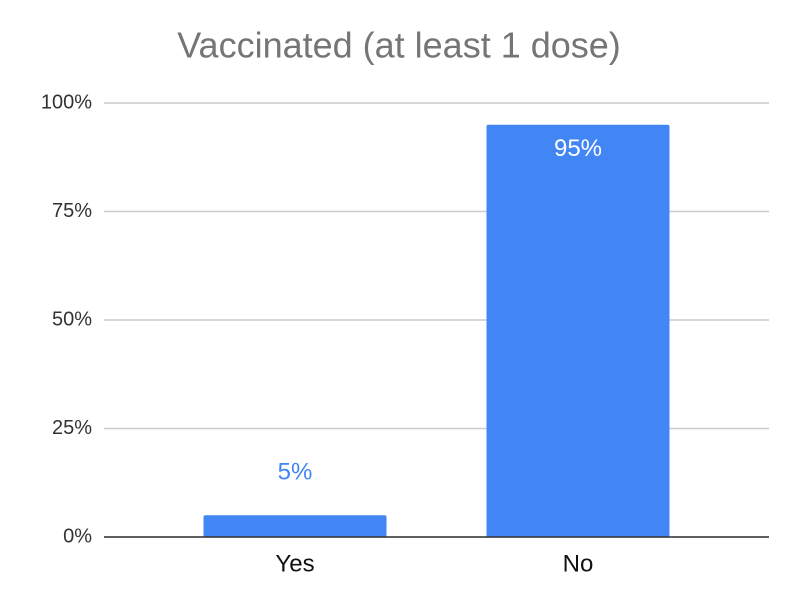 This screenshot has width=800, height=610. I want to click on y-tick-label: 75%, so click(72, 211).